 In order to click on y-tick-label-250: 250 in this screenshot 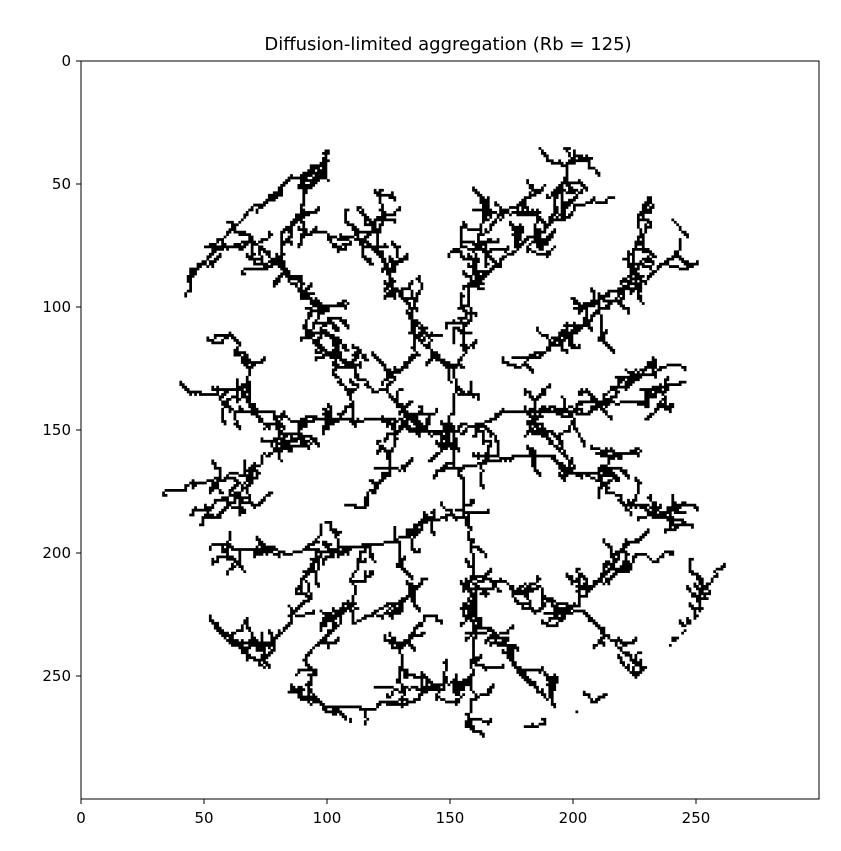, I will do `click(56, 676)`.